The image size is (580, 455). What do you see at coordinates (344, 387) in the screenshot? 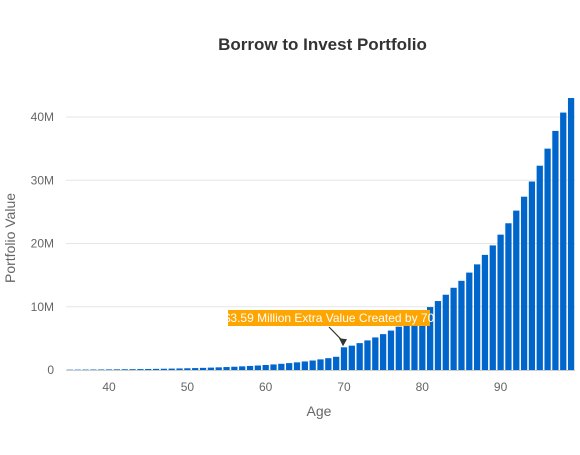
I see `x-tick-label: 70` at bounding box center [344, 387].